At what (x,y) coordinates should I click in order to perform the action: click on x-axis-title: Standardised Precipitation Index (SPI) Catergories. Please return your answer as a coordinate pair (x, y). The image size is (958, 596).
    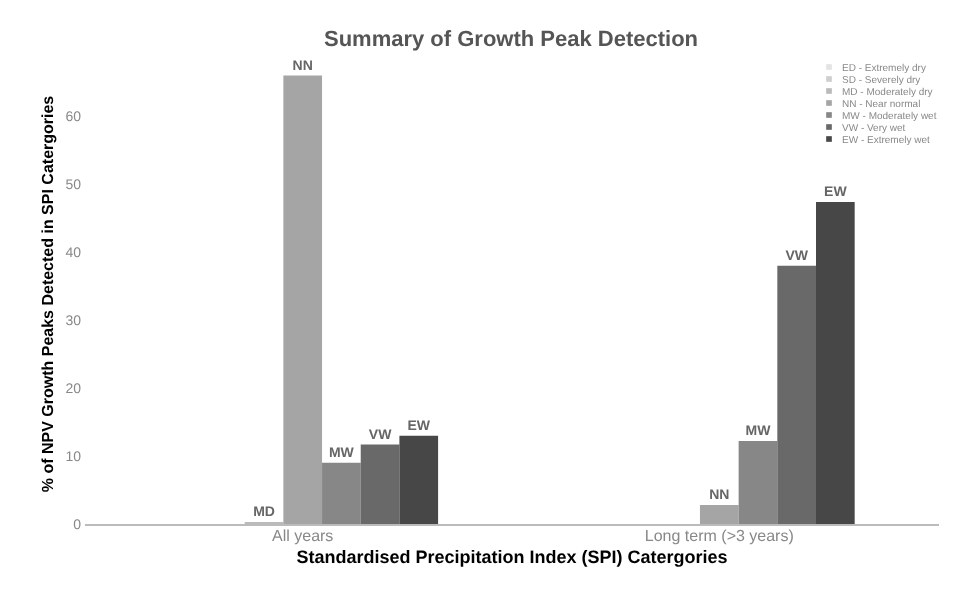
    Looking at the image, I should click on (512, 557).